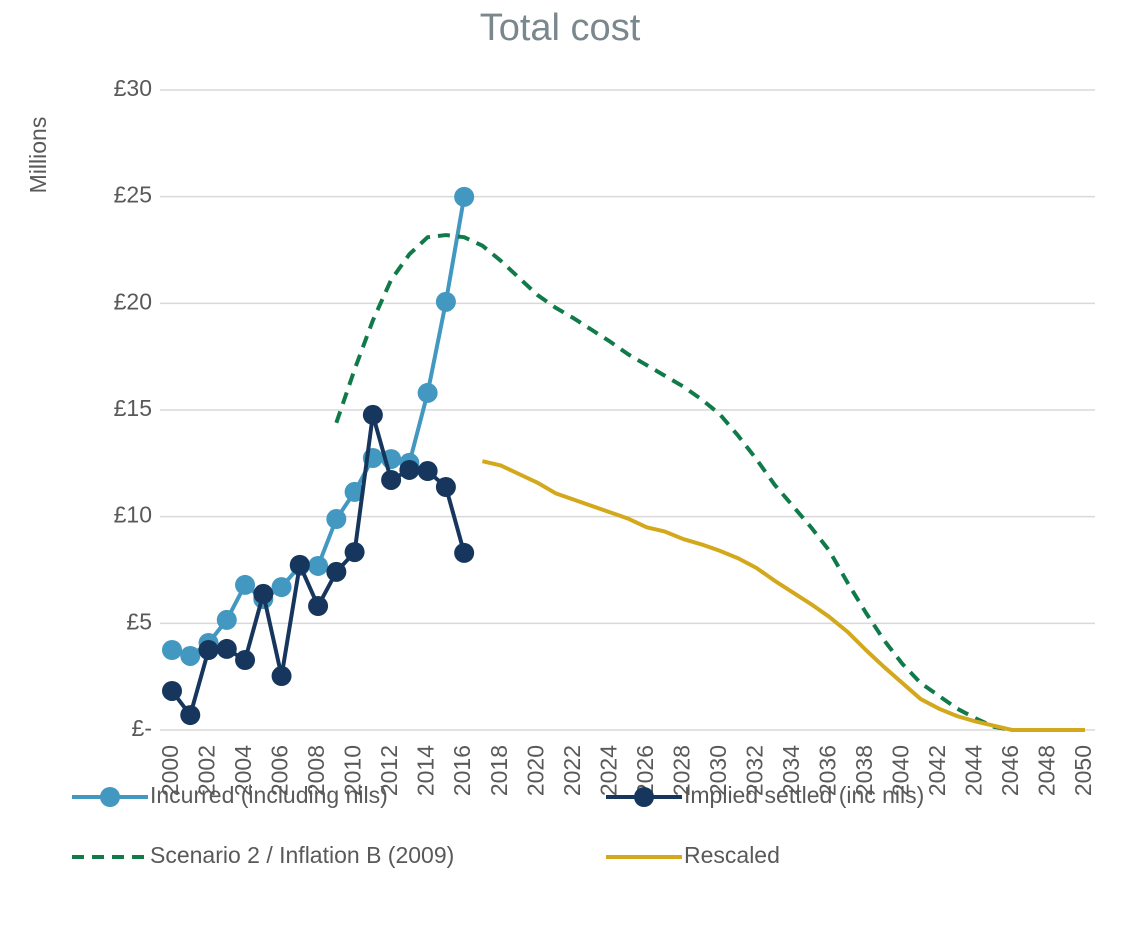  What do you see at coordinates (133, 515) in the screenshot?
I see `y-tick-label: £10` at bounding box center [133, 515].